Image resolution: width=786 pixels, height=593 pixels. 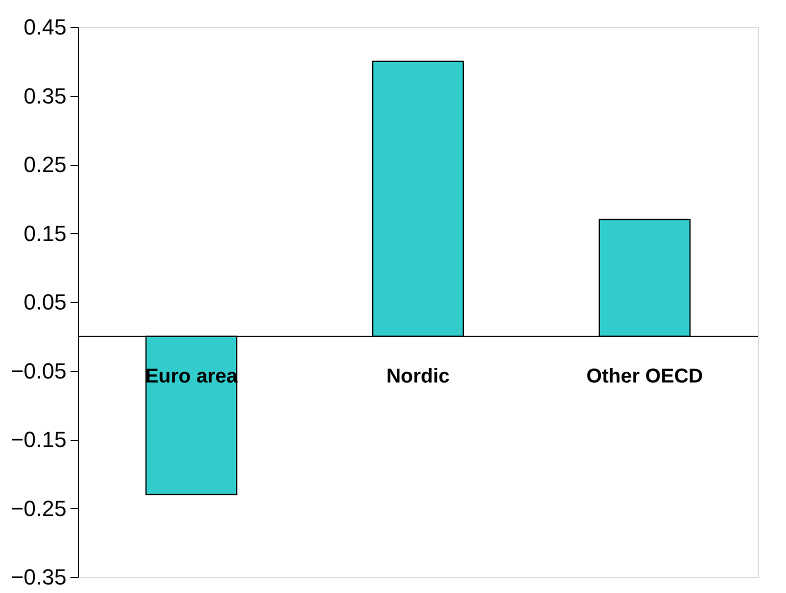 What do you see at coordinates (418, 376) in the screenshot?
I see `x-tick-label: Nordic` at bounding box center [418, 376].